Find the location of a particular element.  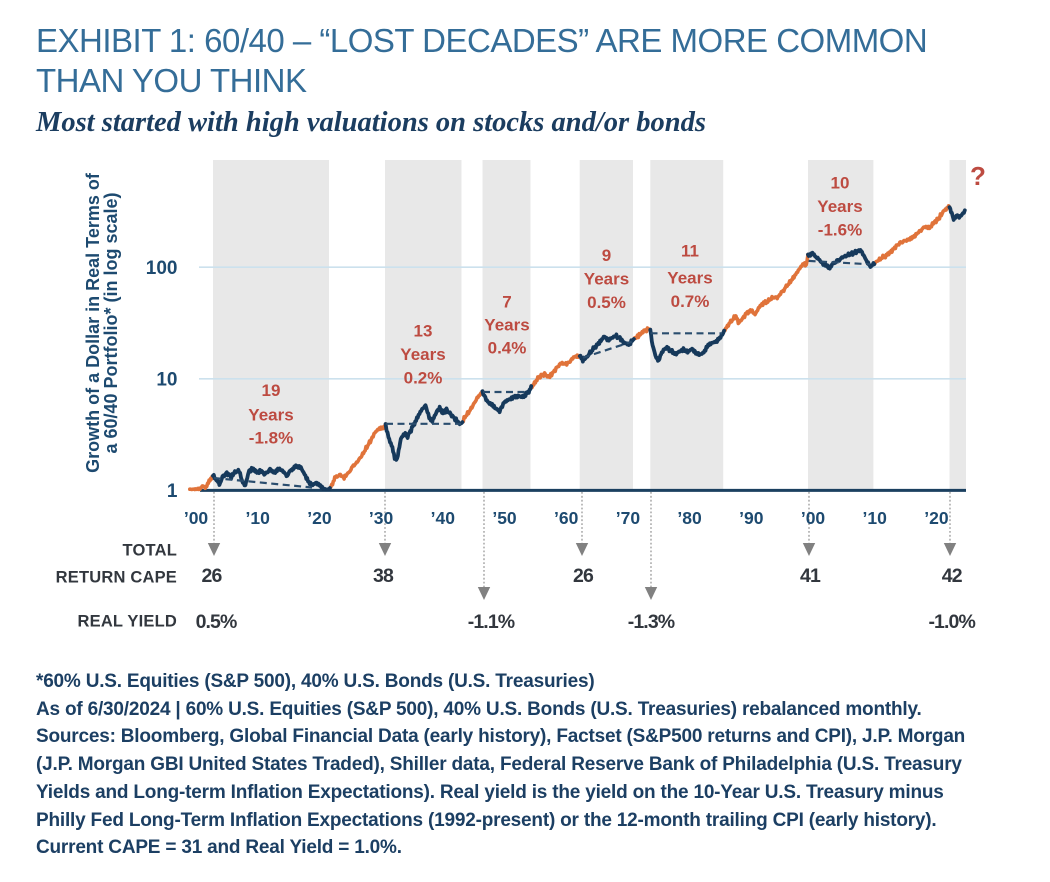

svg-text: 0.4% is located at coordinates (507, 348).